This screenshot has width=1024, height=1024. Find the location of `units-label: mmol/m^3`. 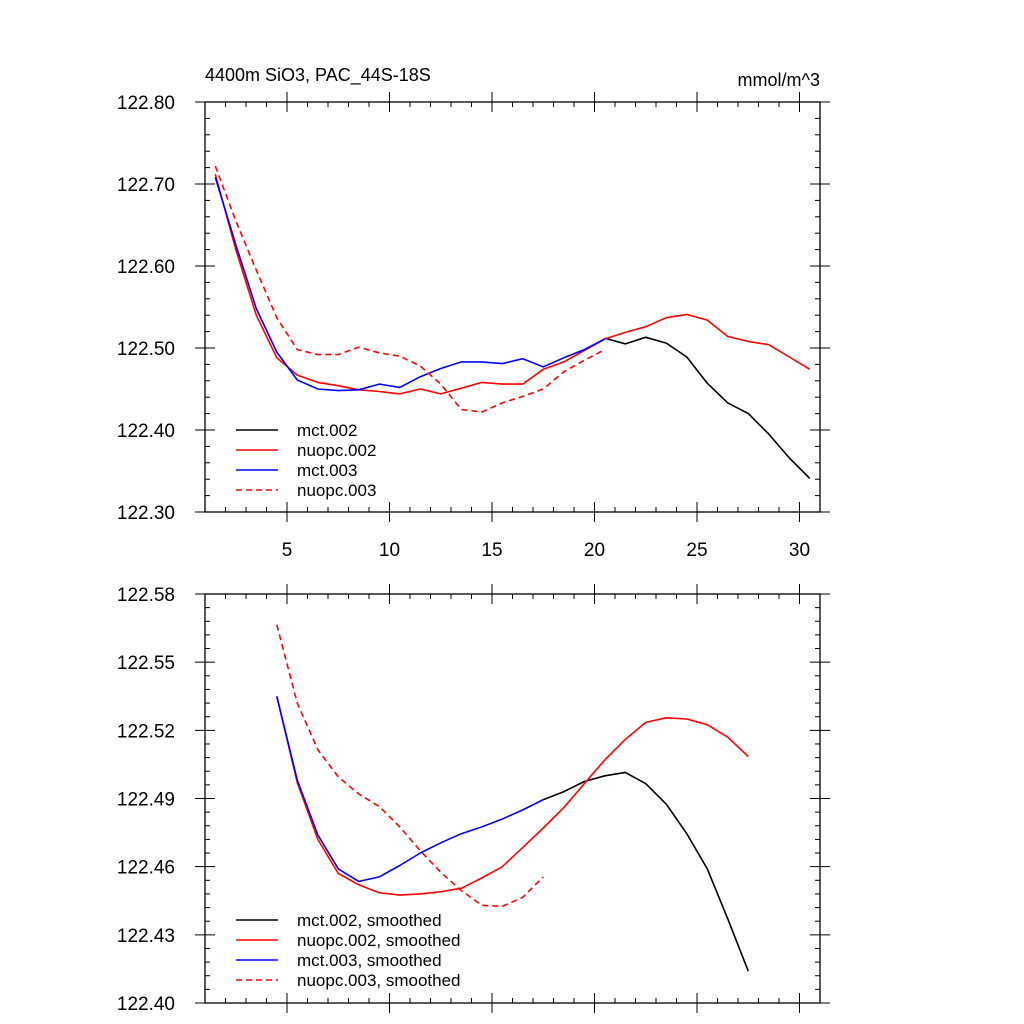

units-label: mmol/m^3 is located at coordinates (779, 80).